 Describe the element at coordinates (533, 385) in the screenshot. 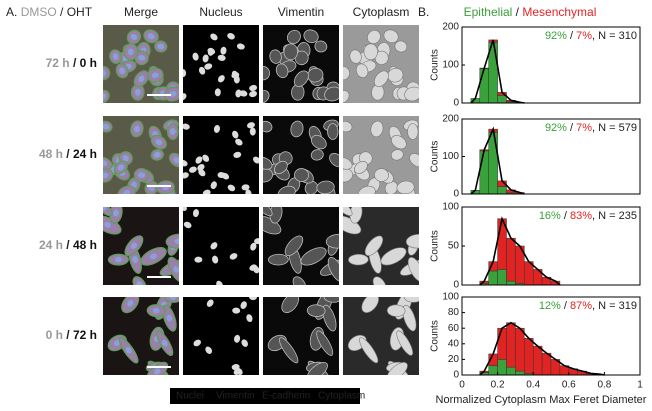

I see `x-tick-label: 0.4` at that location.